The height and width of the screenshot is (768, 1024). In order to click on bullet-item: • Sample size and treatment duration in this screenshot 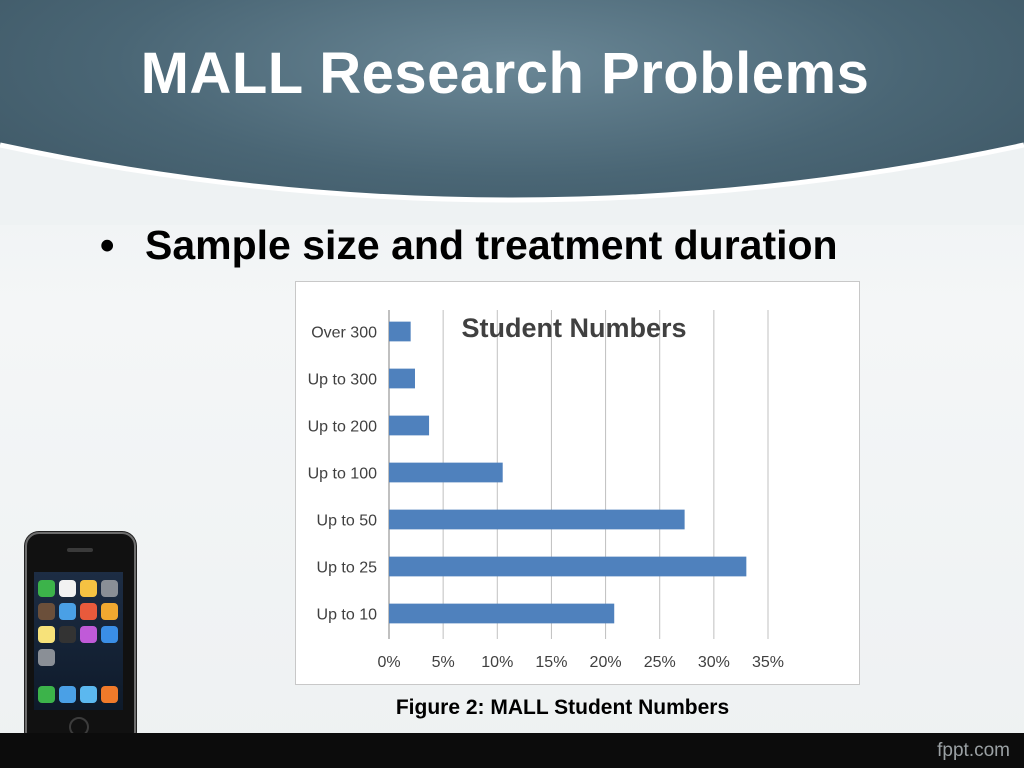, I will do `click(540, 245)`.